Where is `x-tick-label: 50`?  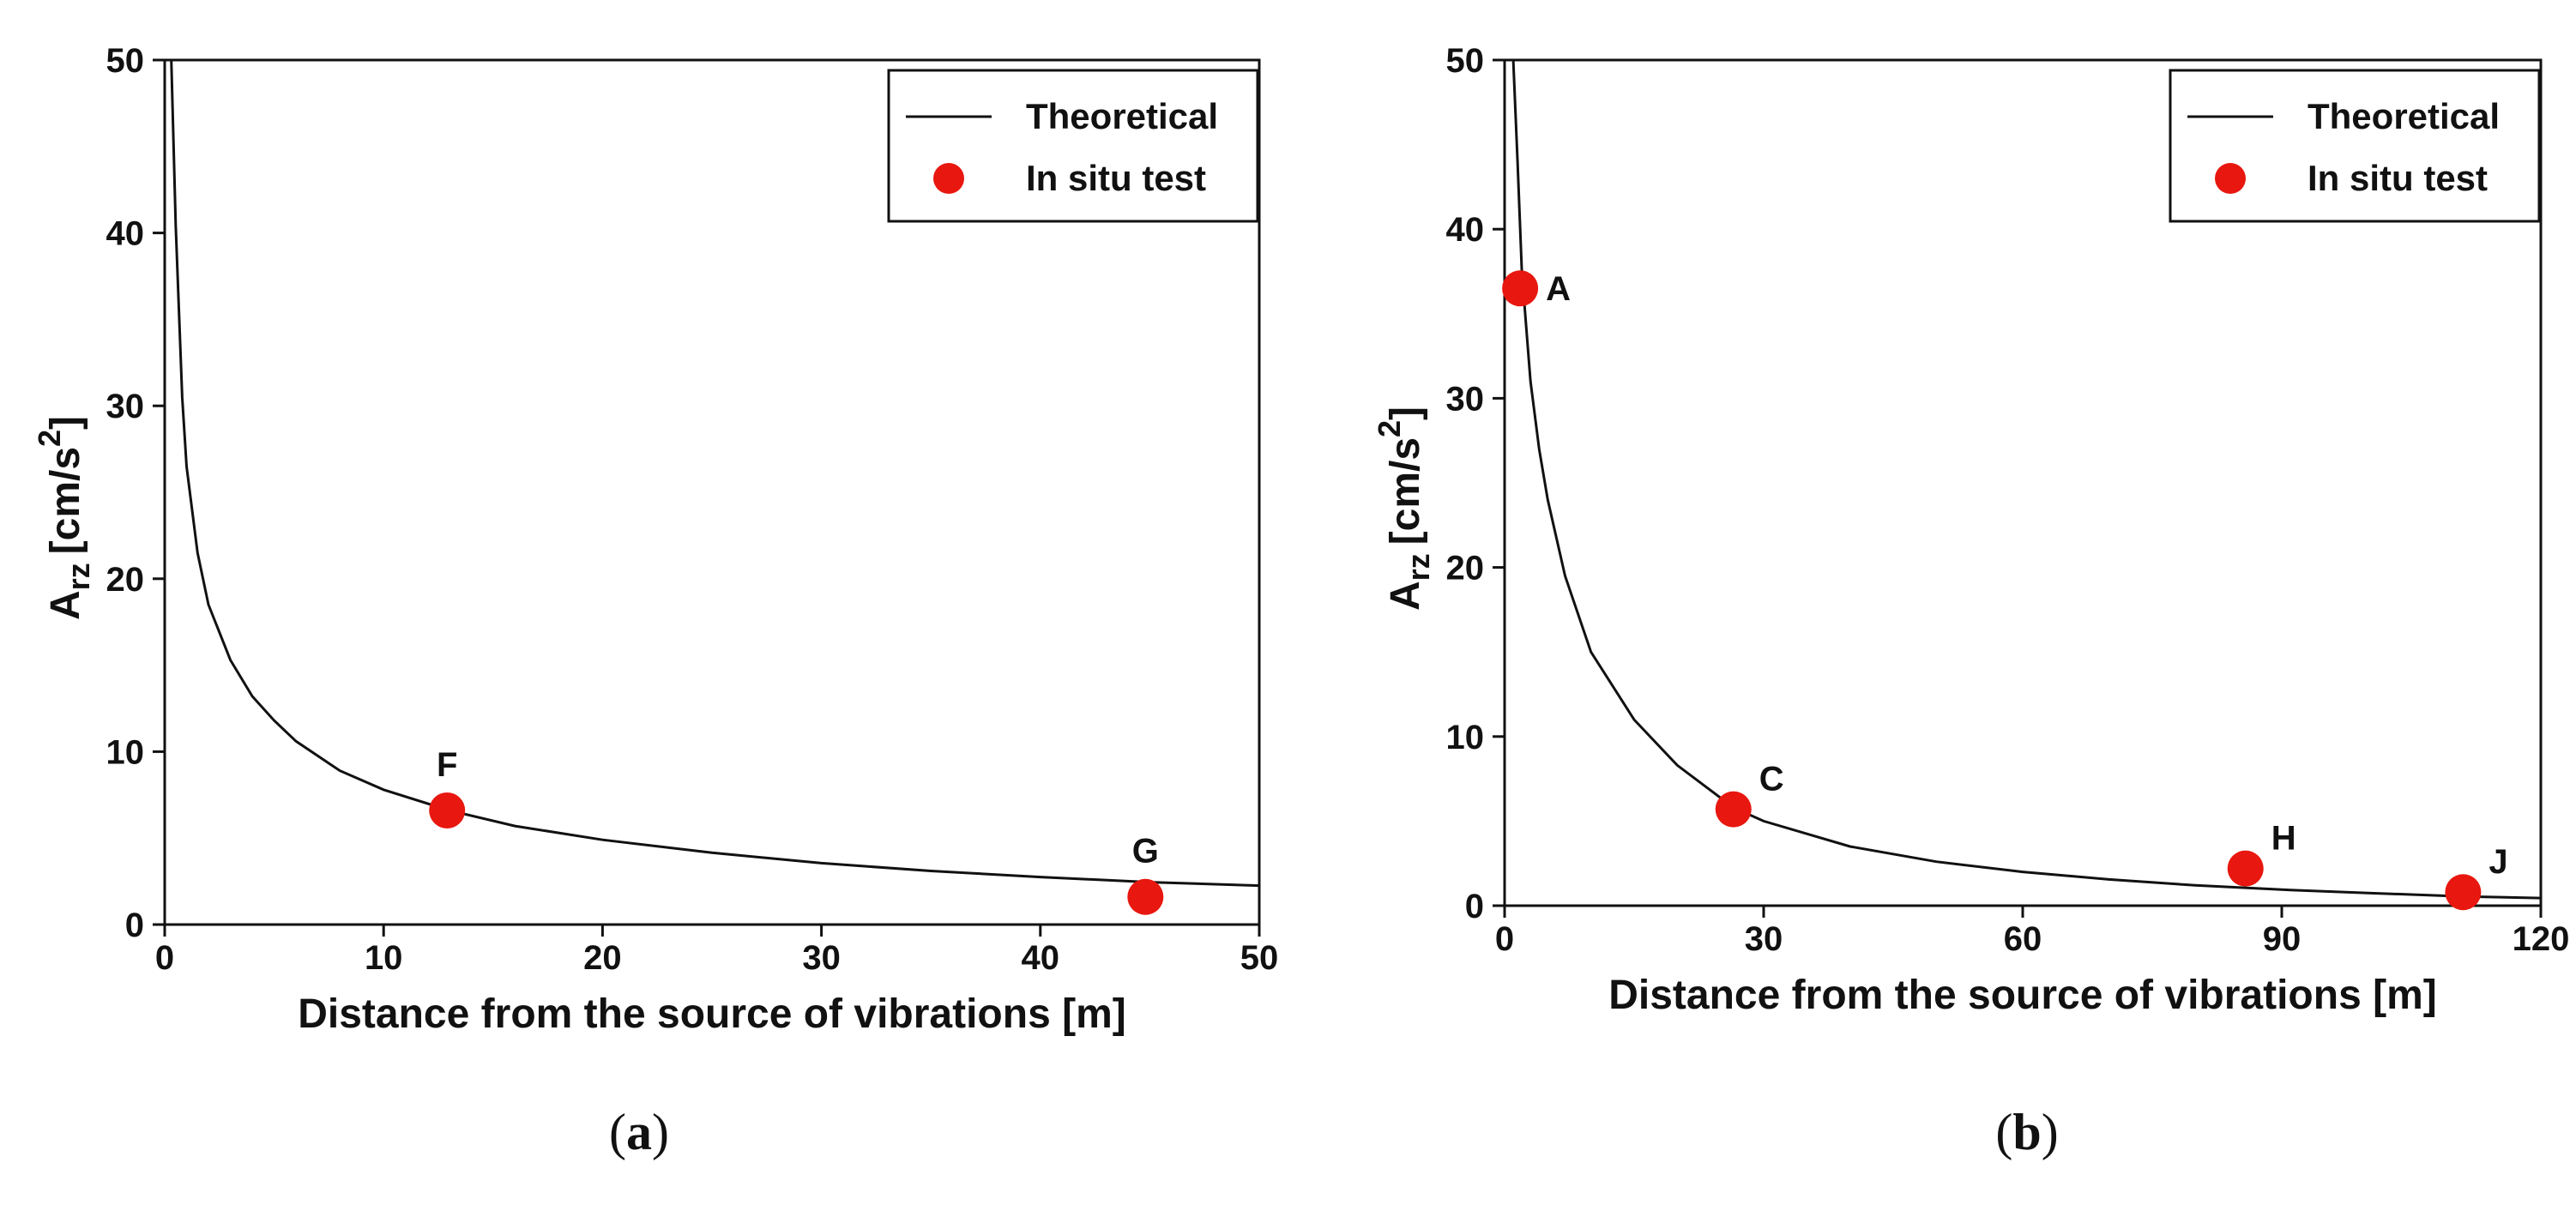 x-tick-label: 50 is located at coordinates (1259, 958).